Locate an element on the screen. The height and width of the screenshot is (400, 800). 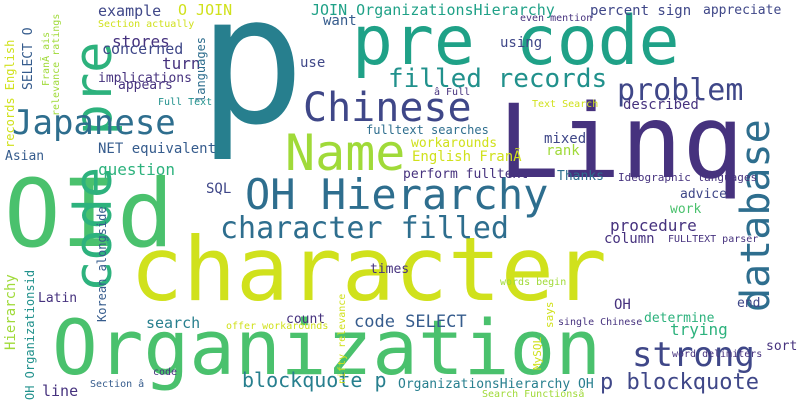
word-text-search: Text Search is located at coordinates (565, 104).